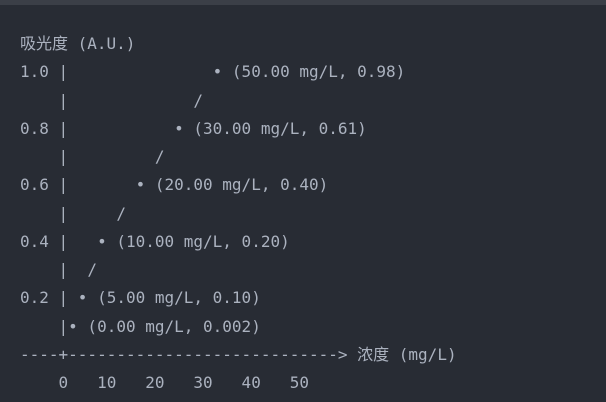 The image size is (606, 402). I want to click on row-point-5: 0.2 | • (5.00 mg/L, 0.10), so click(140, 298).